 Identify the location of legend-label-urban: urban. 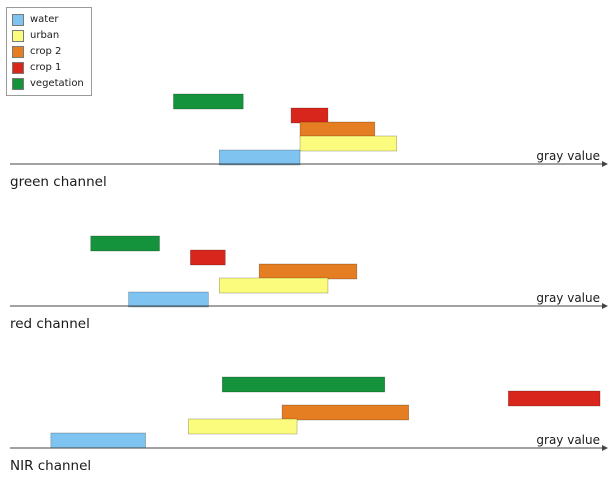
(45, 35).